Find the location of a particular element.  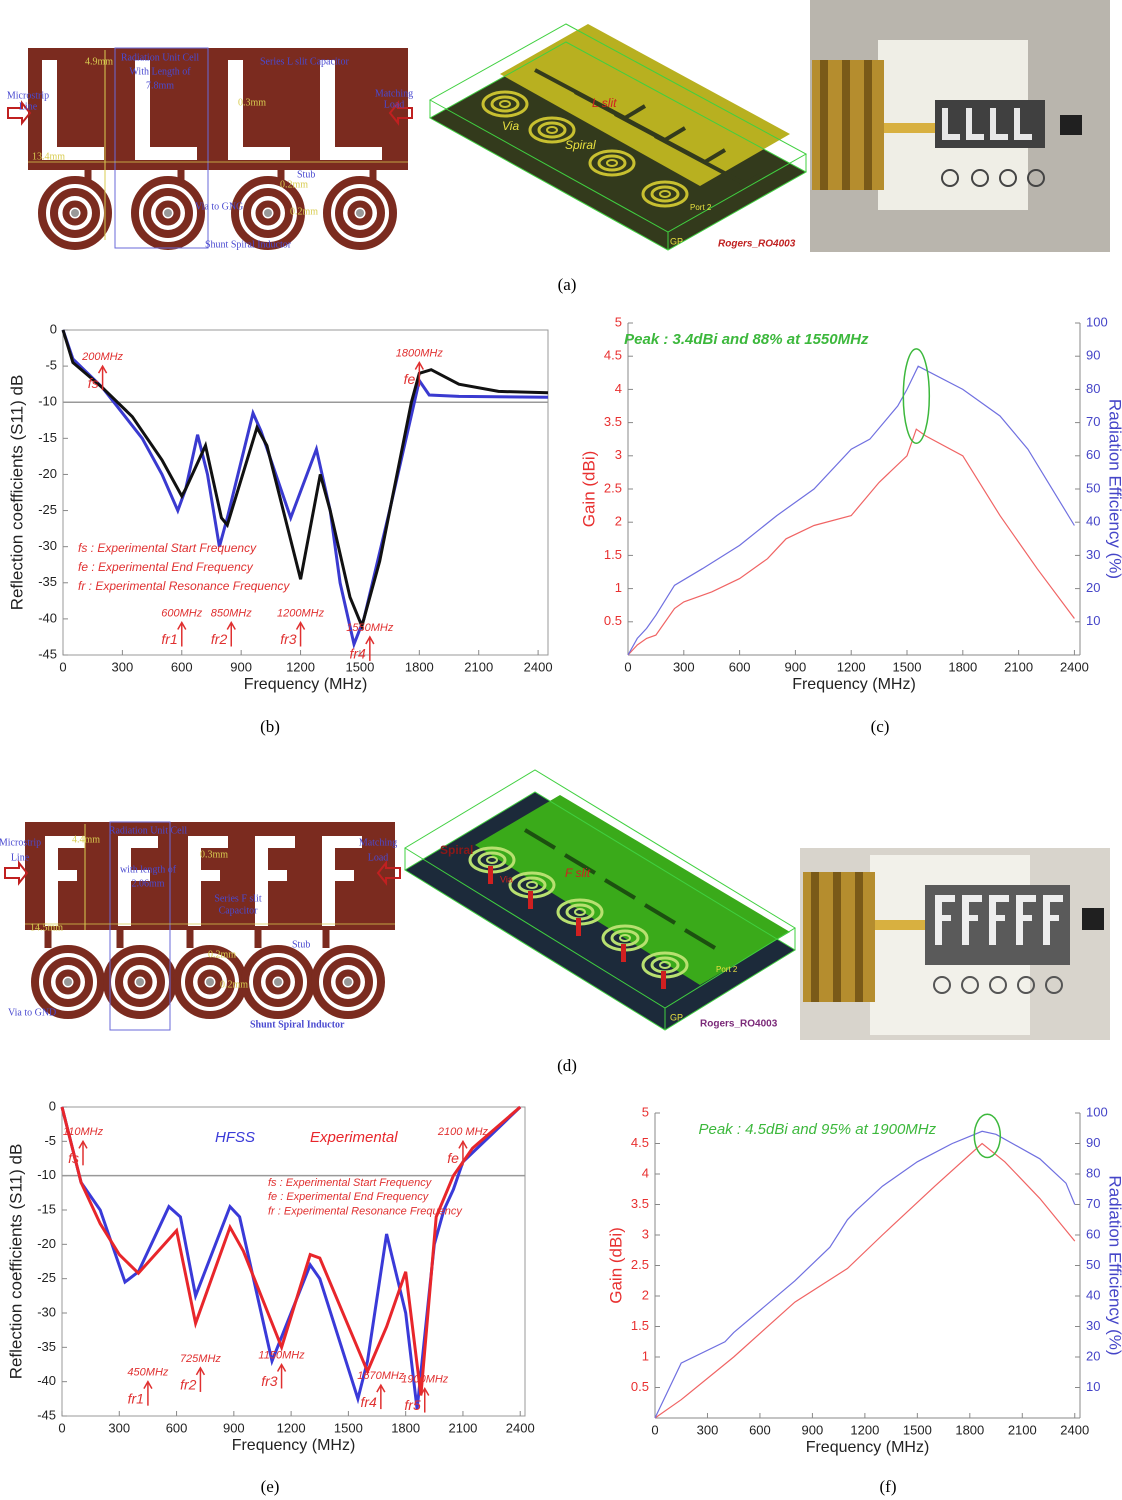

y2-tick-label: 70 is located at coordinates (1093, 1203).